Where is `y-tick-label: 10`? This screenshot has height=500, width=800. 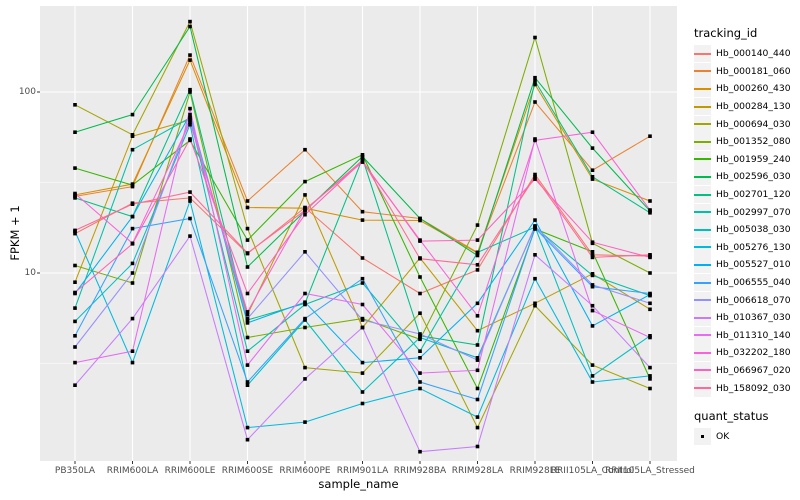 y-tick-label: 10 is located at coordinates (30, 273).